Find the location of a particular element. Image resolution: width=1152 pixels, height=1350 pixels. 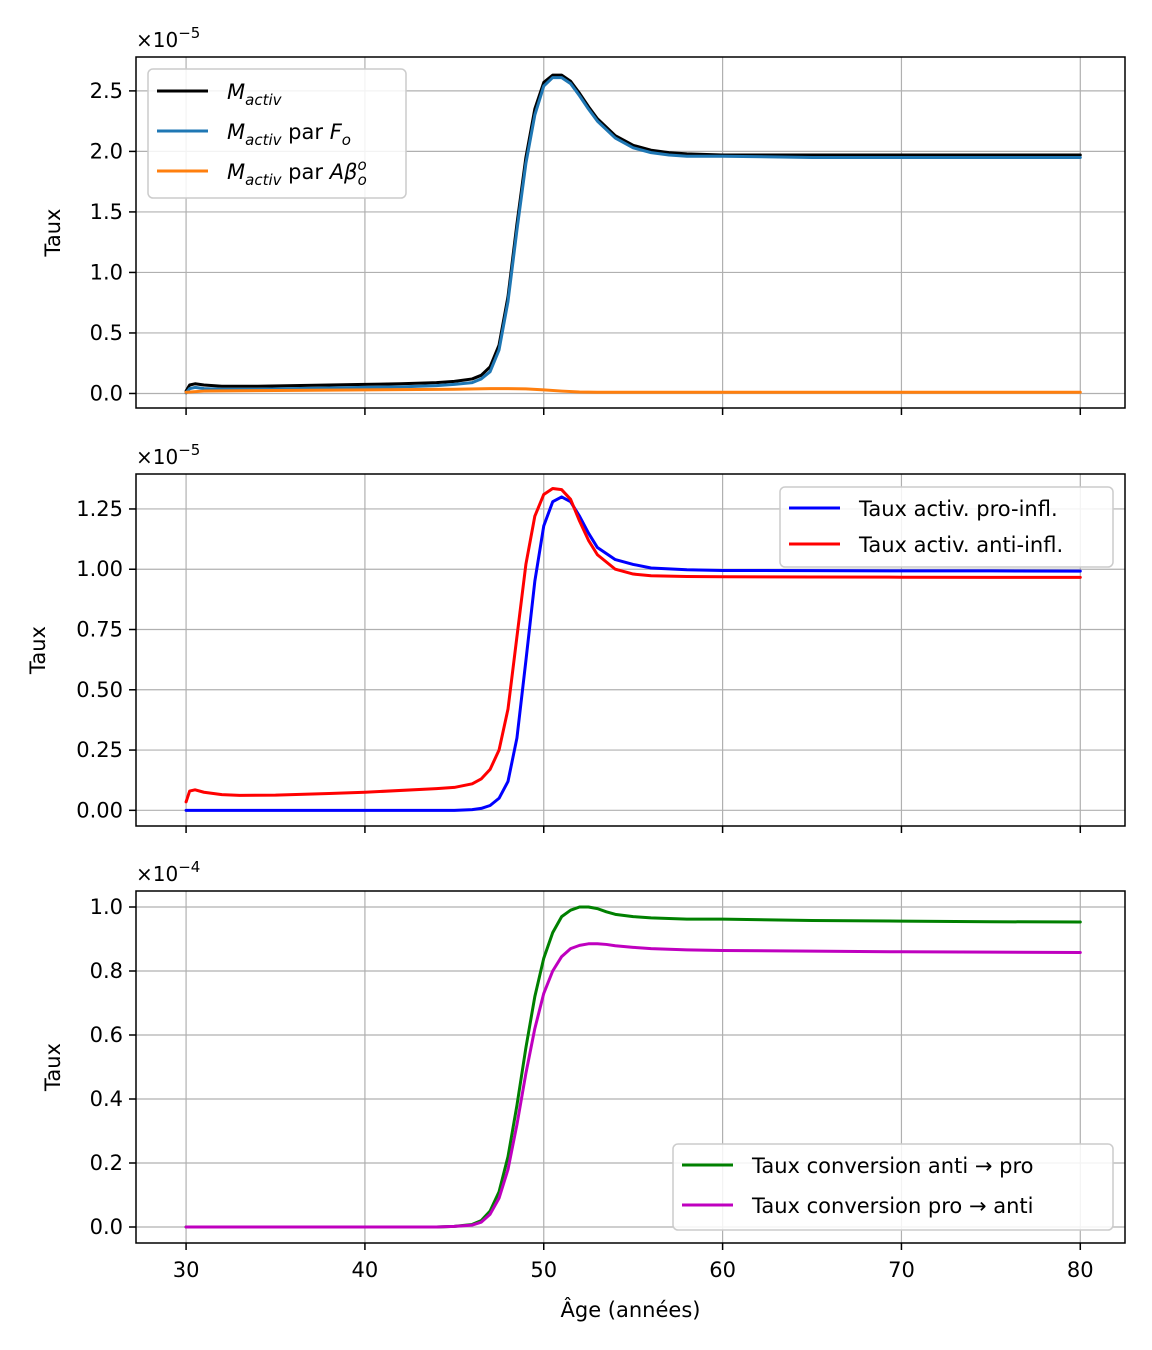

legend-label-2: Taux activ. anti-infl. is located at coordinates (960, 545).